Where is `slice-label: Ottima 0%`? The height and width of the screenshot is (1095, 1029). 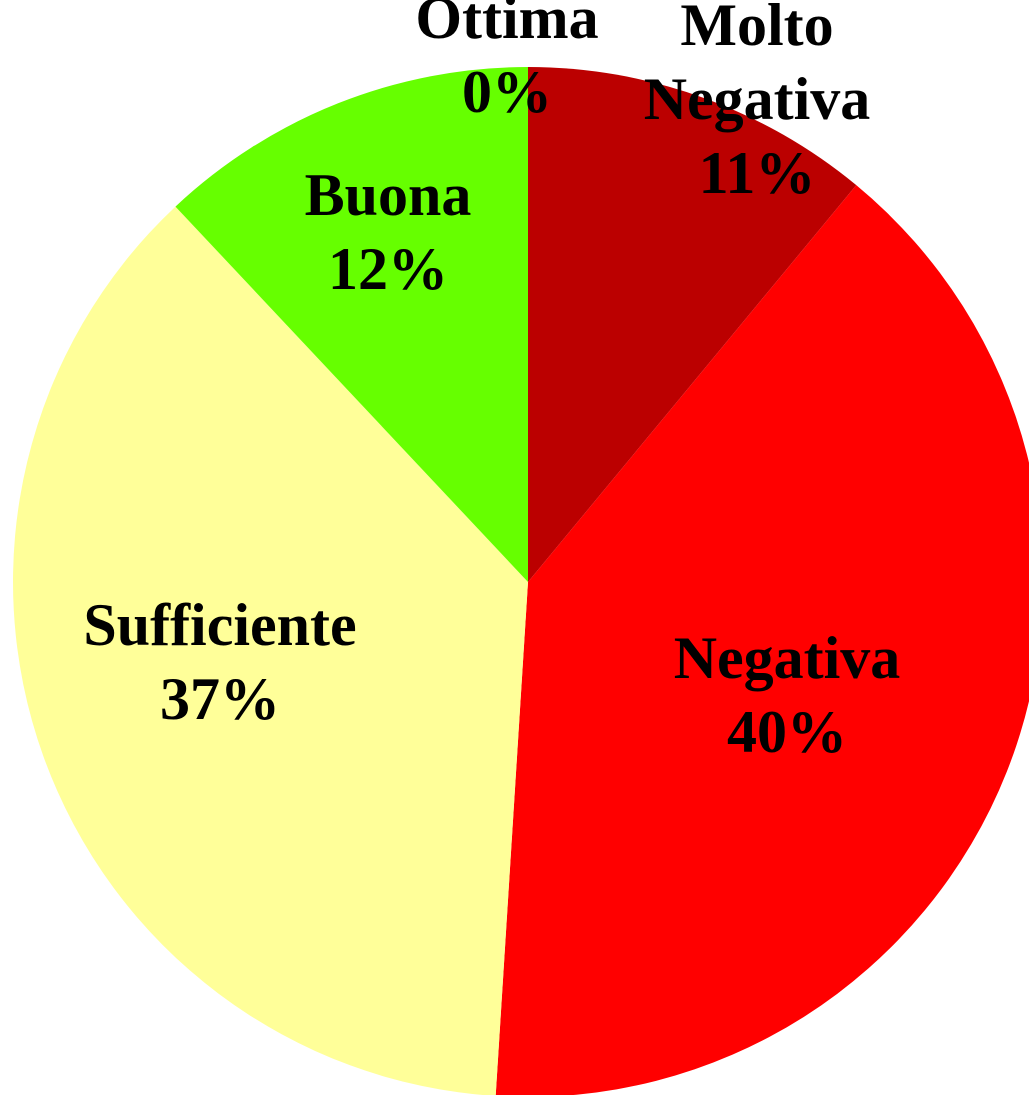 slice-label: Ottima 0% is located at coordinates (506, 62).